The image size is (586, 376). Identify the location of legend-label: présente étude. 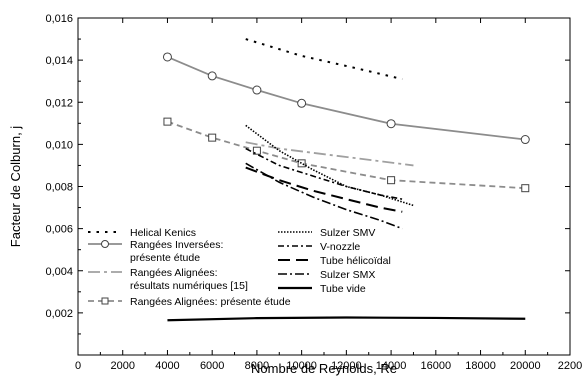
(165, 258).